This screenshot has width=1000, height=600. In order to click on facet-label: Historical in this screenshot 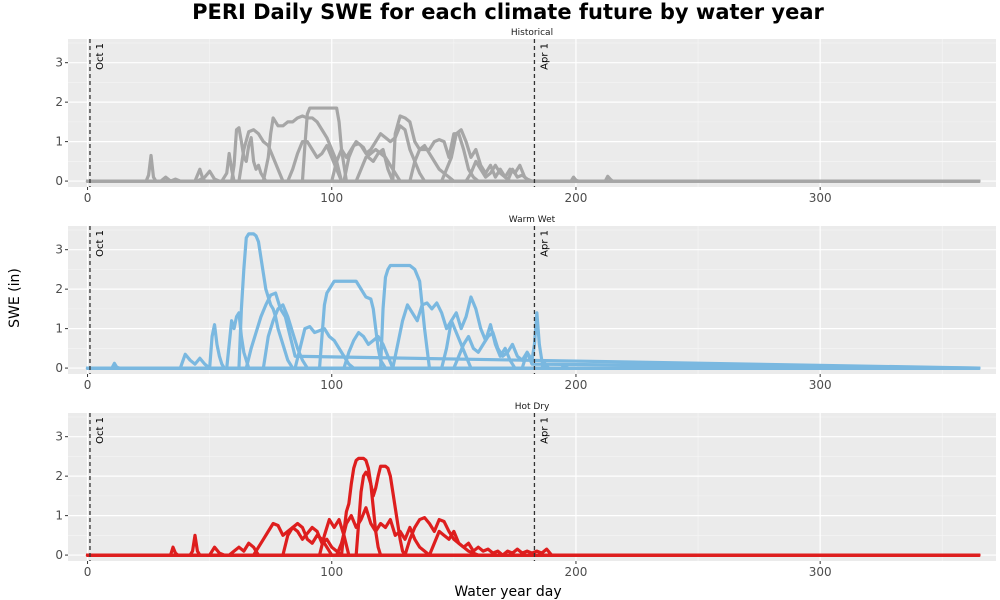, I will do `click(532, 33)`.